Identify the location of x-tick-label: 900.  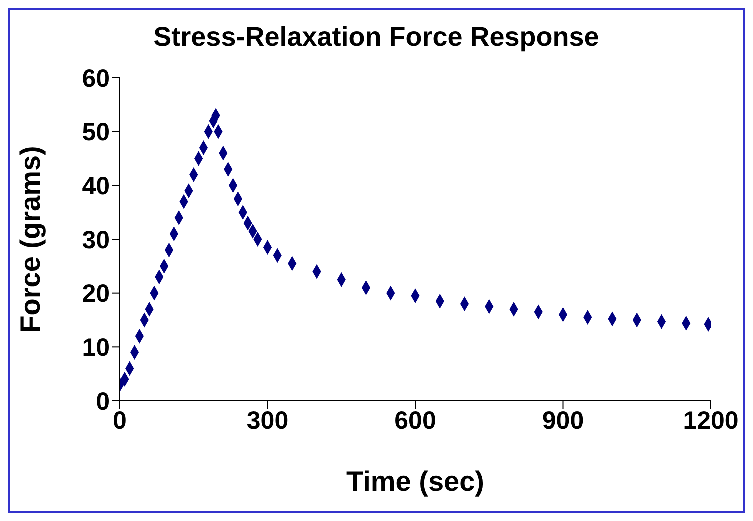
(563, 420).